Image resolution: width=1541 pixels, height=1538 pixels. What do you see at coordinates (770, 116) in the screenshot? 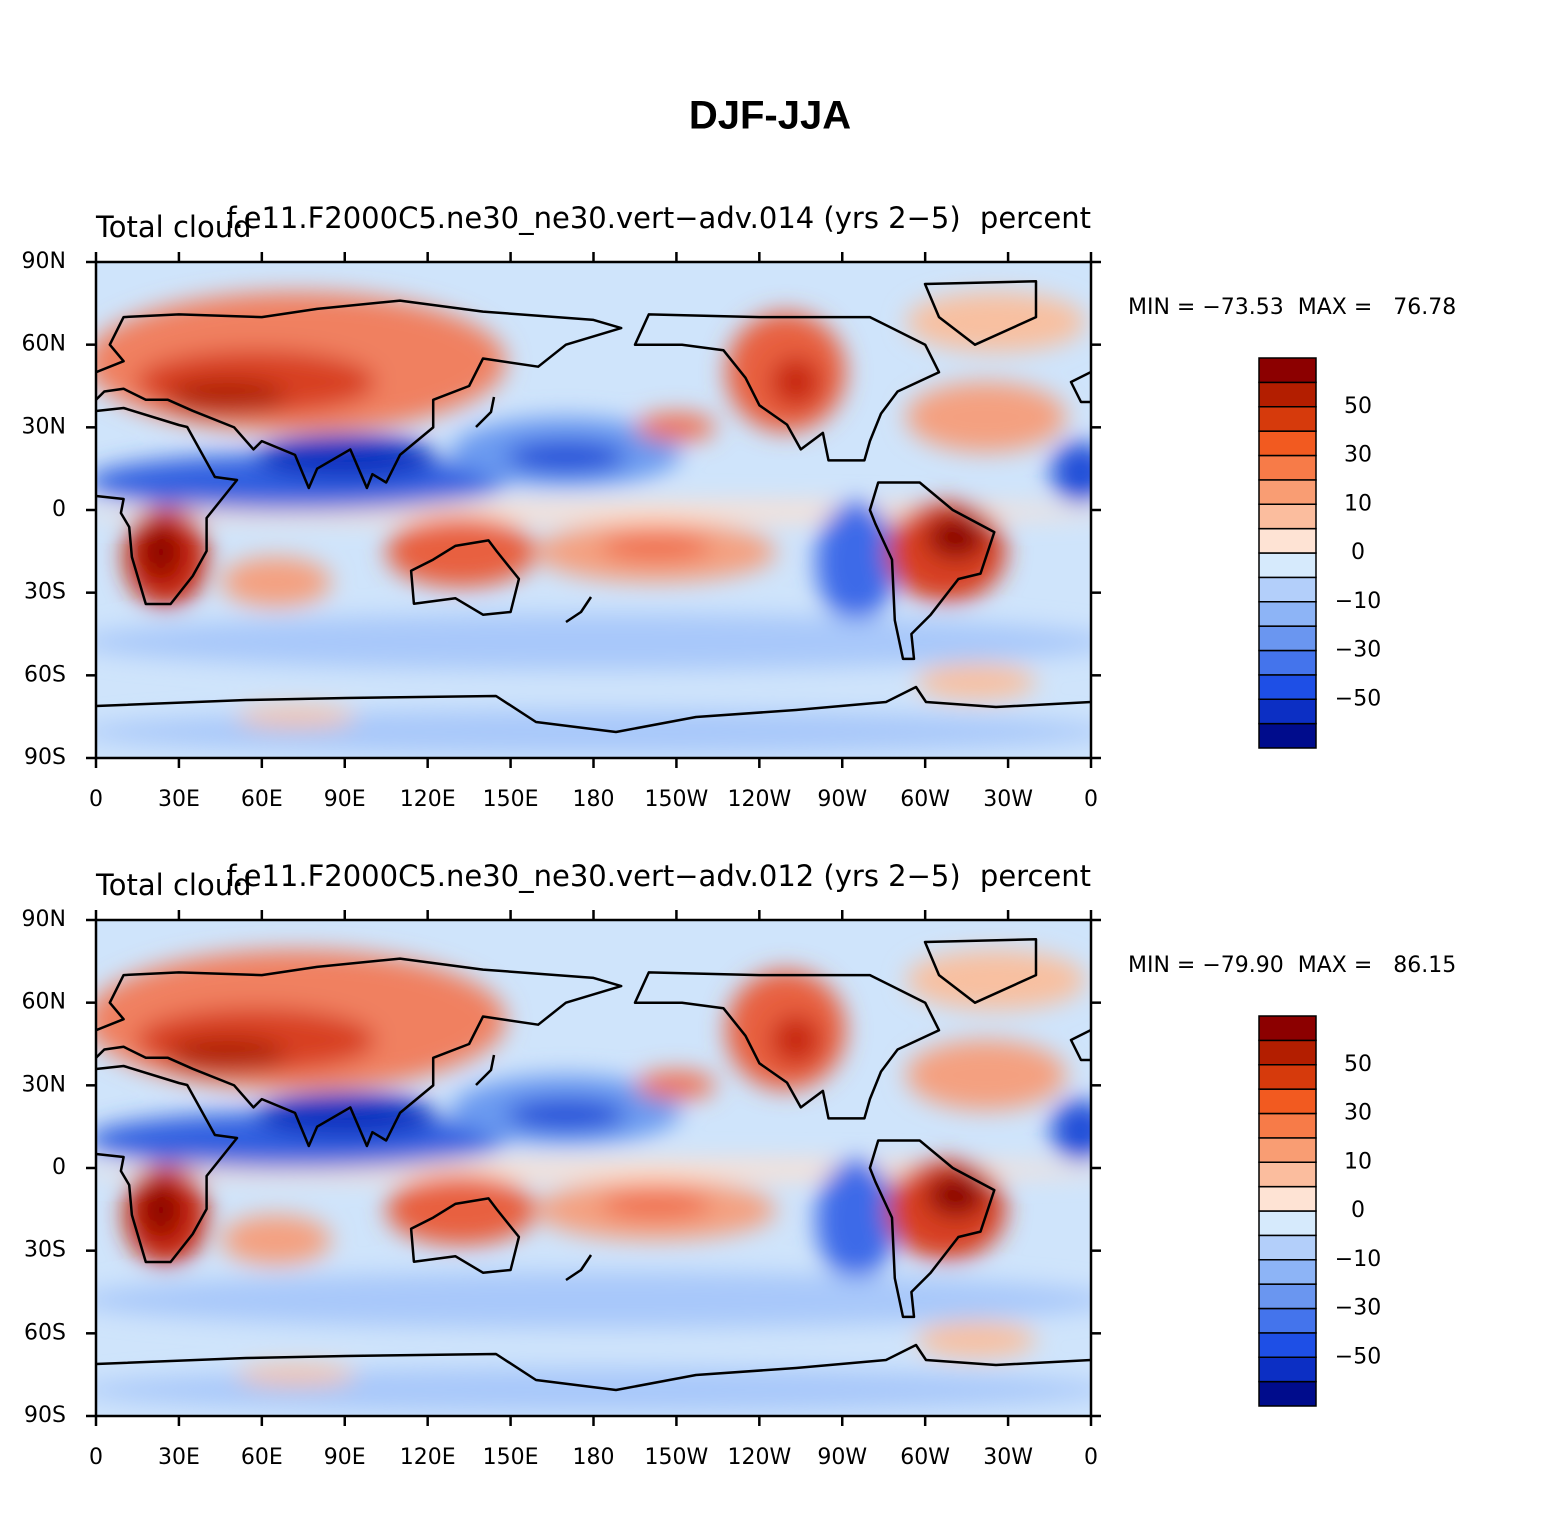
I see `figure-title: DJF-JJA` at bounding box center [770, 116].